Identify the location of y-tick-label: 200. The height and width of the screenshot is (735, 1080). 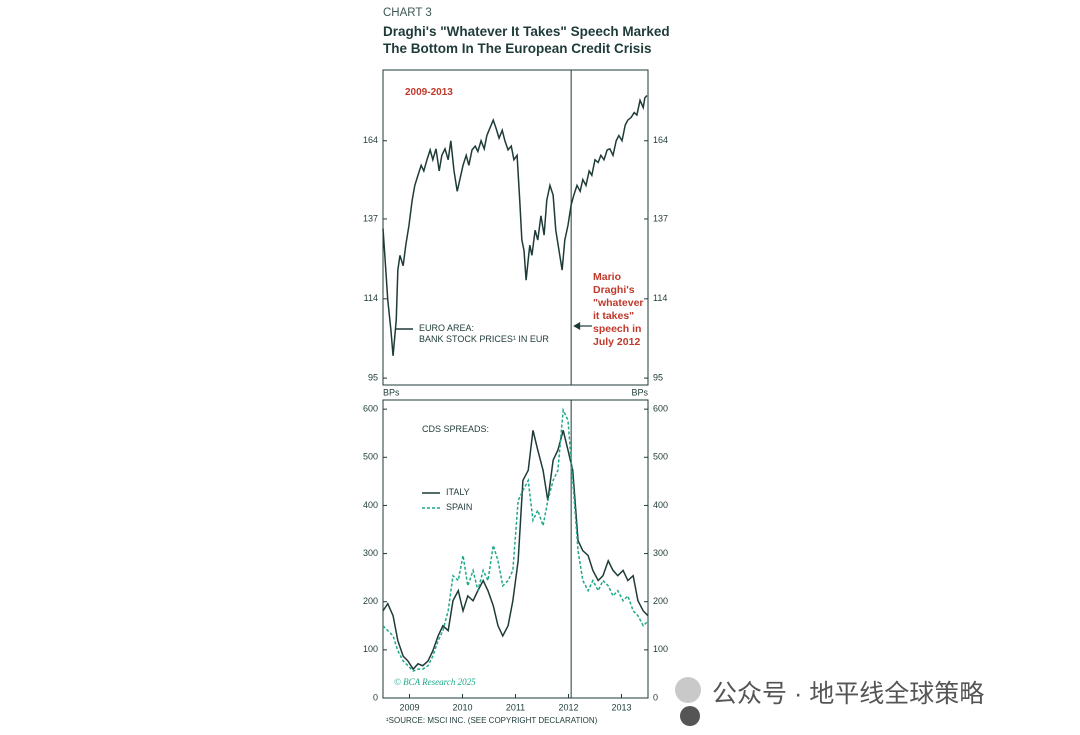
(370, 601).